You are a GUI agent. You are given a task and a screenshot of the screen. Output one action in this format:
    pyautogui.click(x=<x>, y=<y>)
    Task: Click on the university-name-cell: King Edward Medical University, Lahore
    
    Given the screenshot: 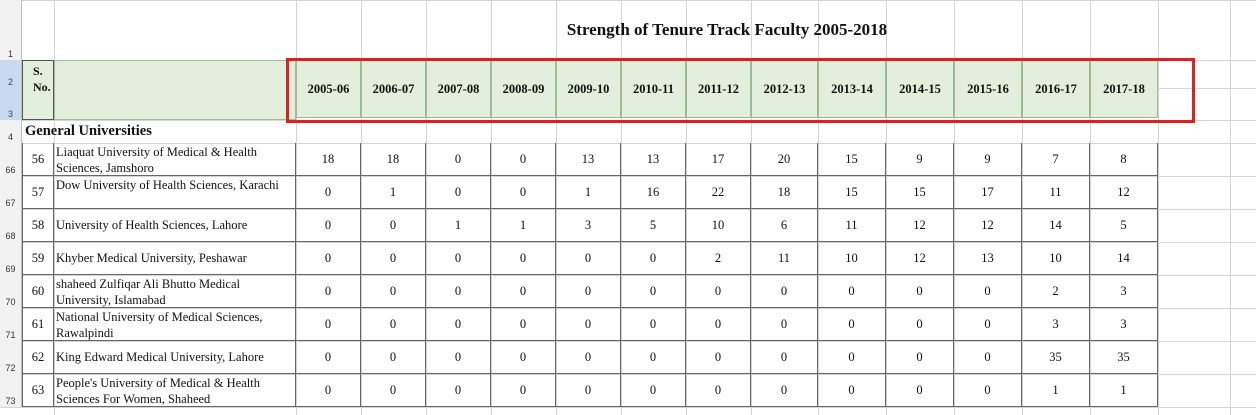 What is the action you would take?
    pyautogui.click(x=175, y=357)
    